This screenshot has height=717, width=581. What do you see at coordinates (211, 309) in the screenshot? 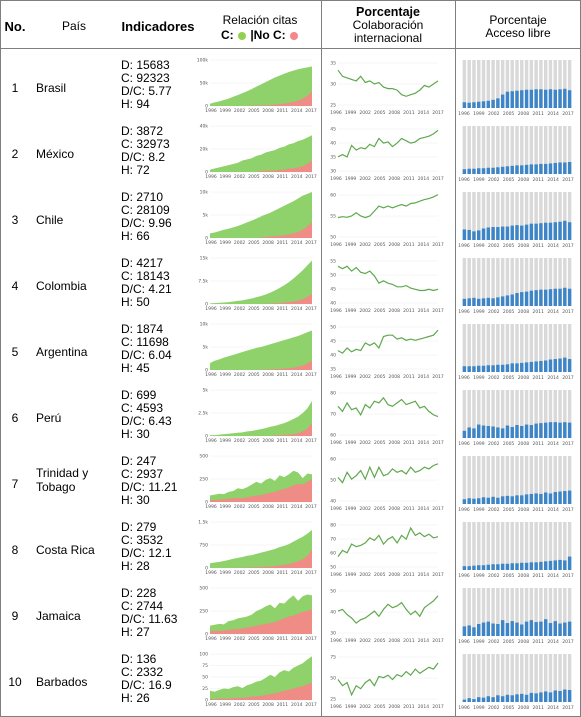
I see `x-tick-label: 1996` at bounding box center [211, 309].